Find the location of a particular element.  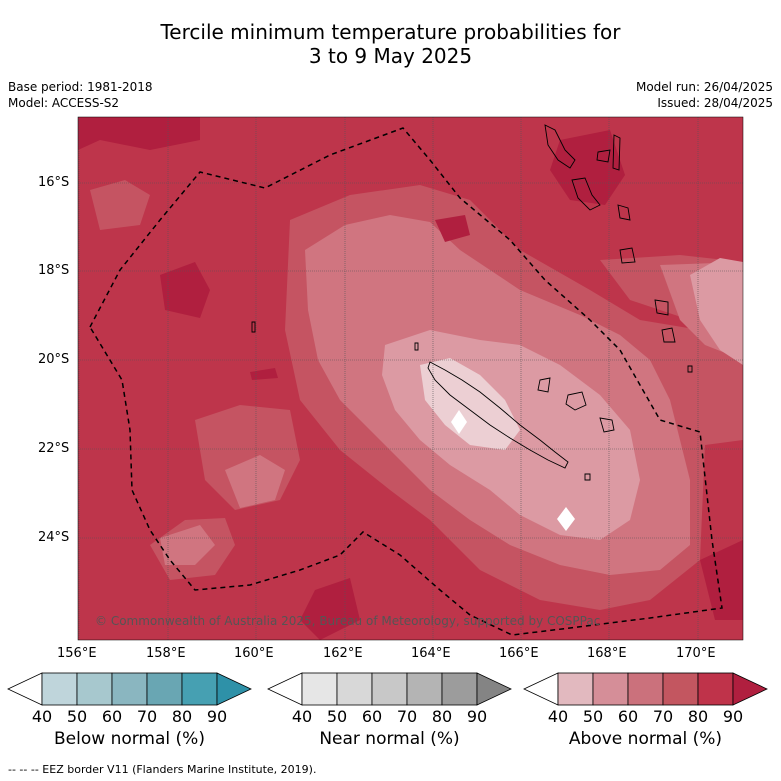

colorbar-label: Below normal (%) is located at coordinates (129, 739).